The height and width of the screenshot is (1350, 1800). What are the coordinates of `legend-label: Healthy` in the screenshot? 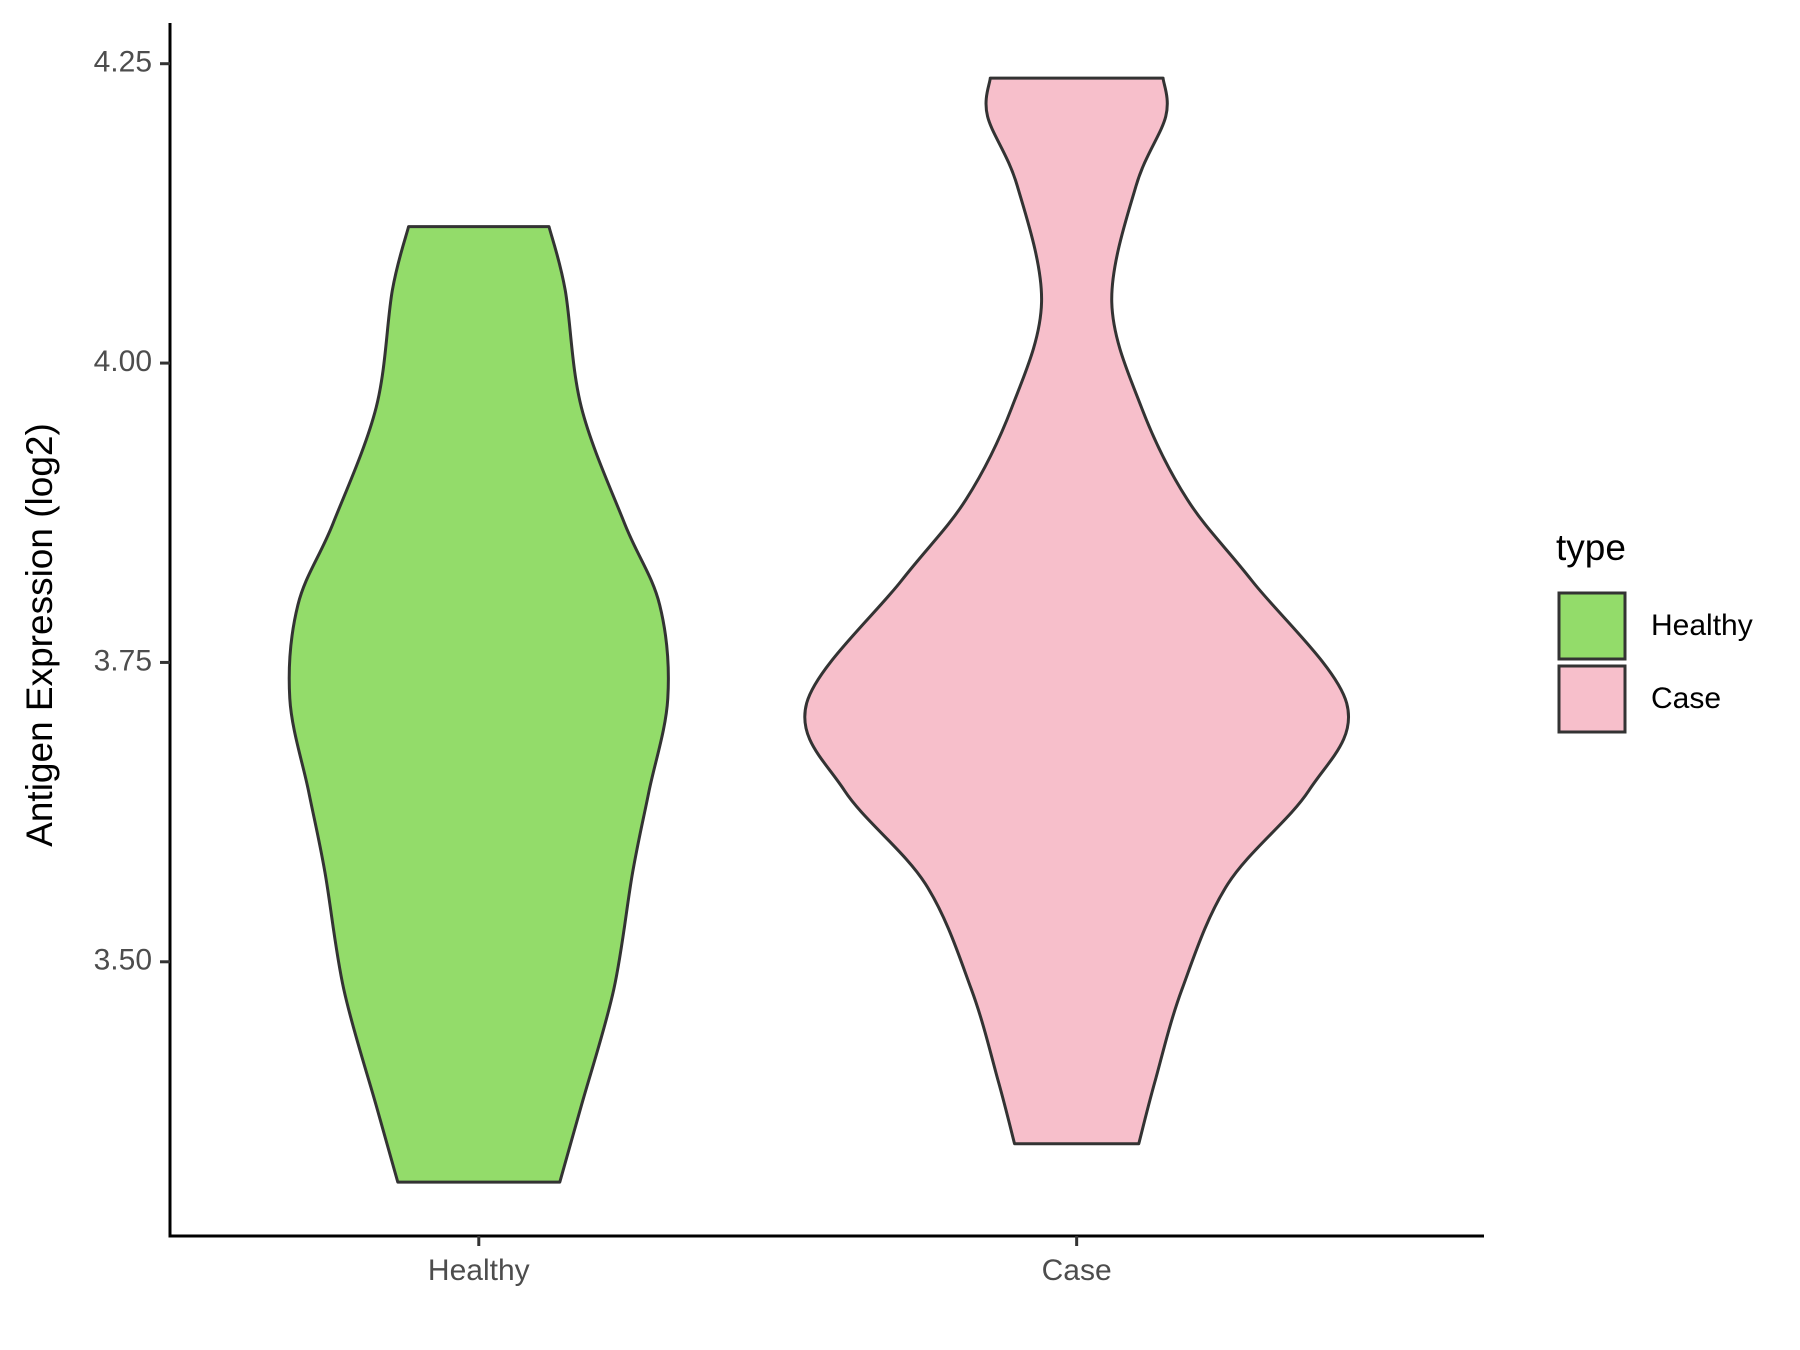 It's located at (1702, 625).